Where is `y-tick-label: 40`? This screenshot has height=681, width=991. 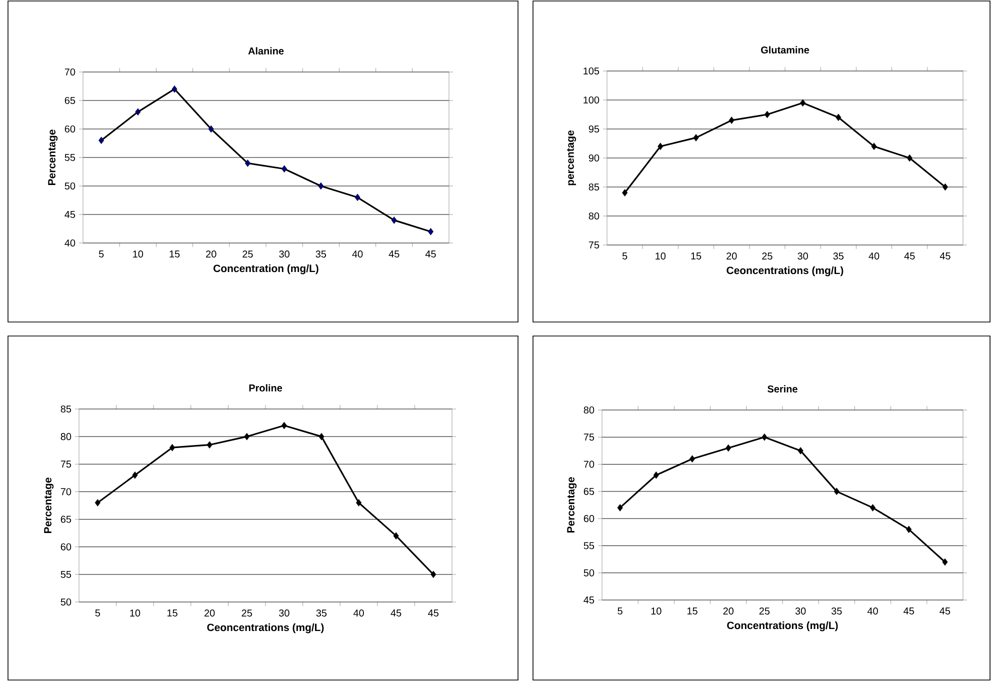 y-tick-label: 40 is located at coordinates (70, 243).